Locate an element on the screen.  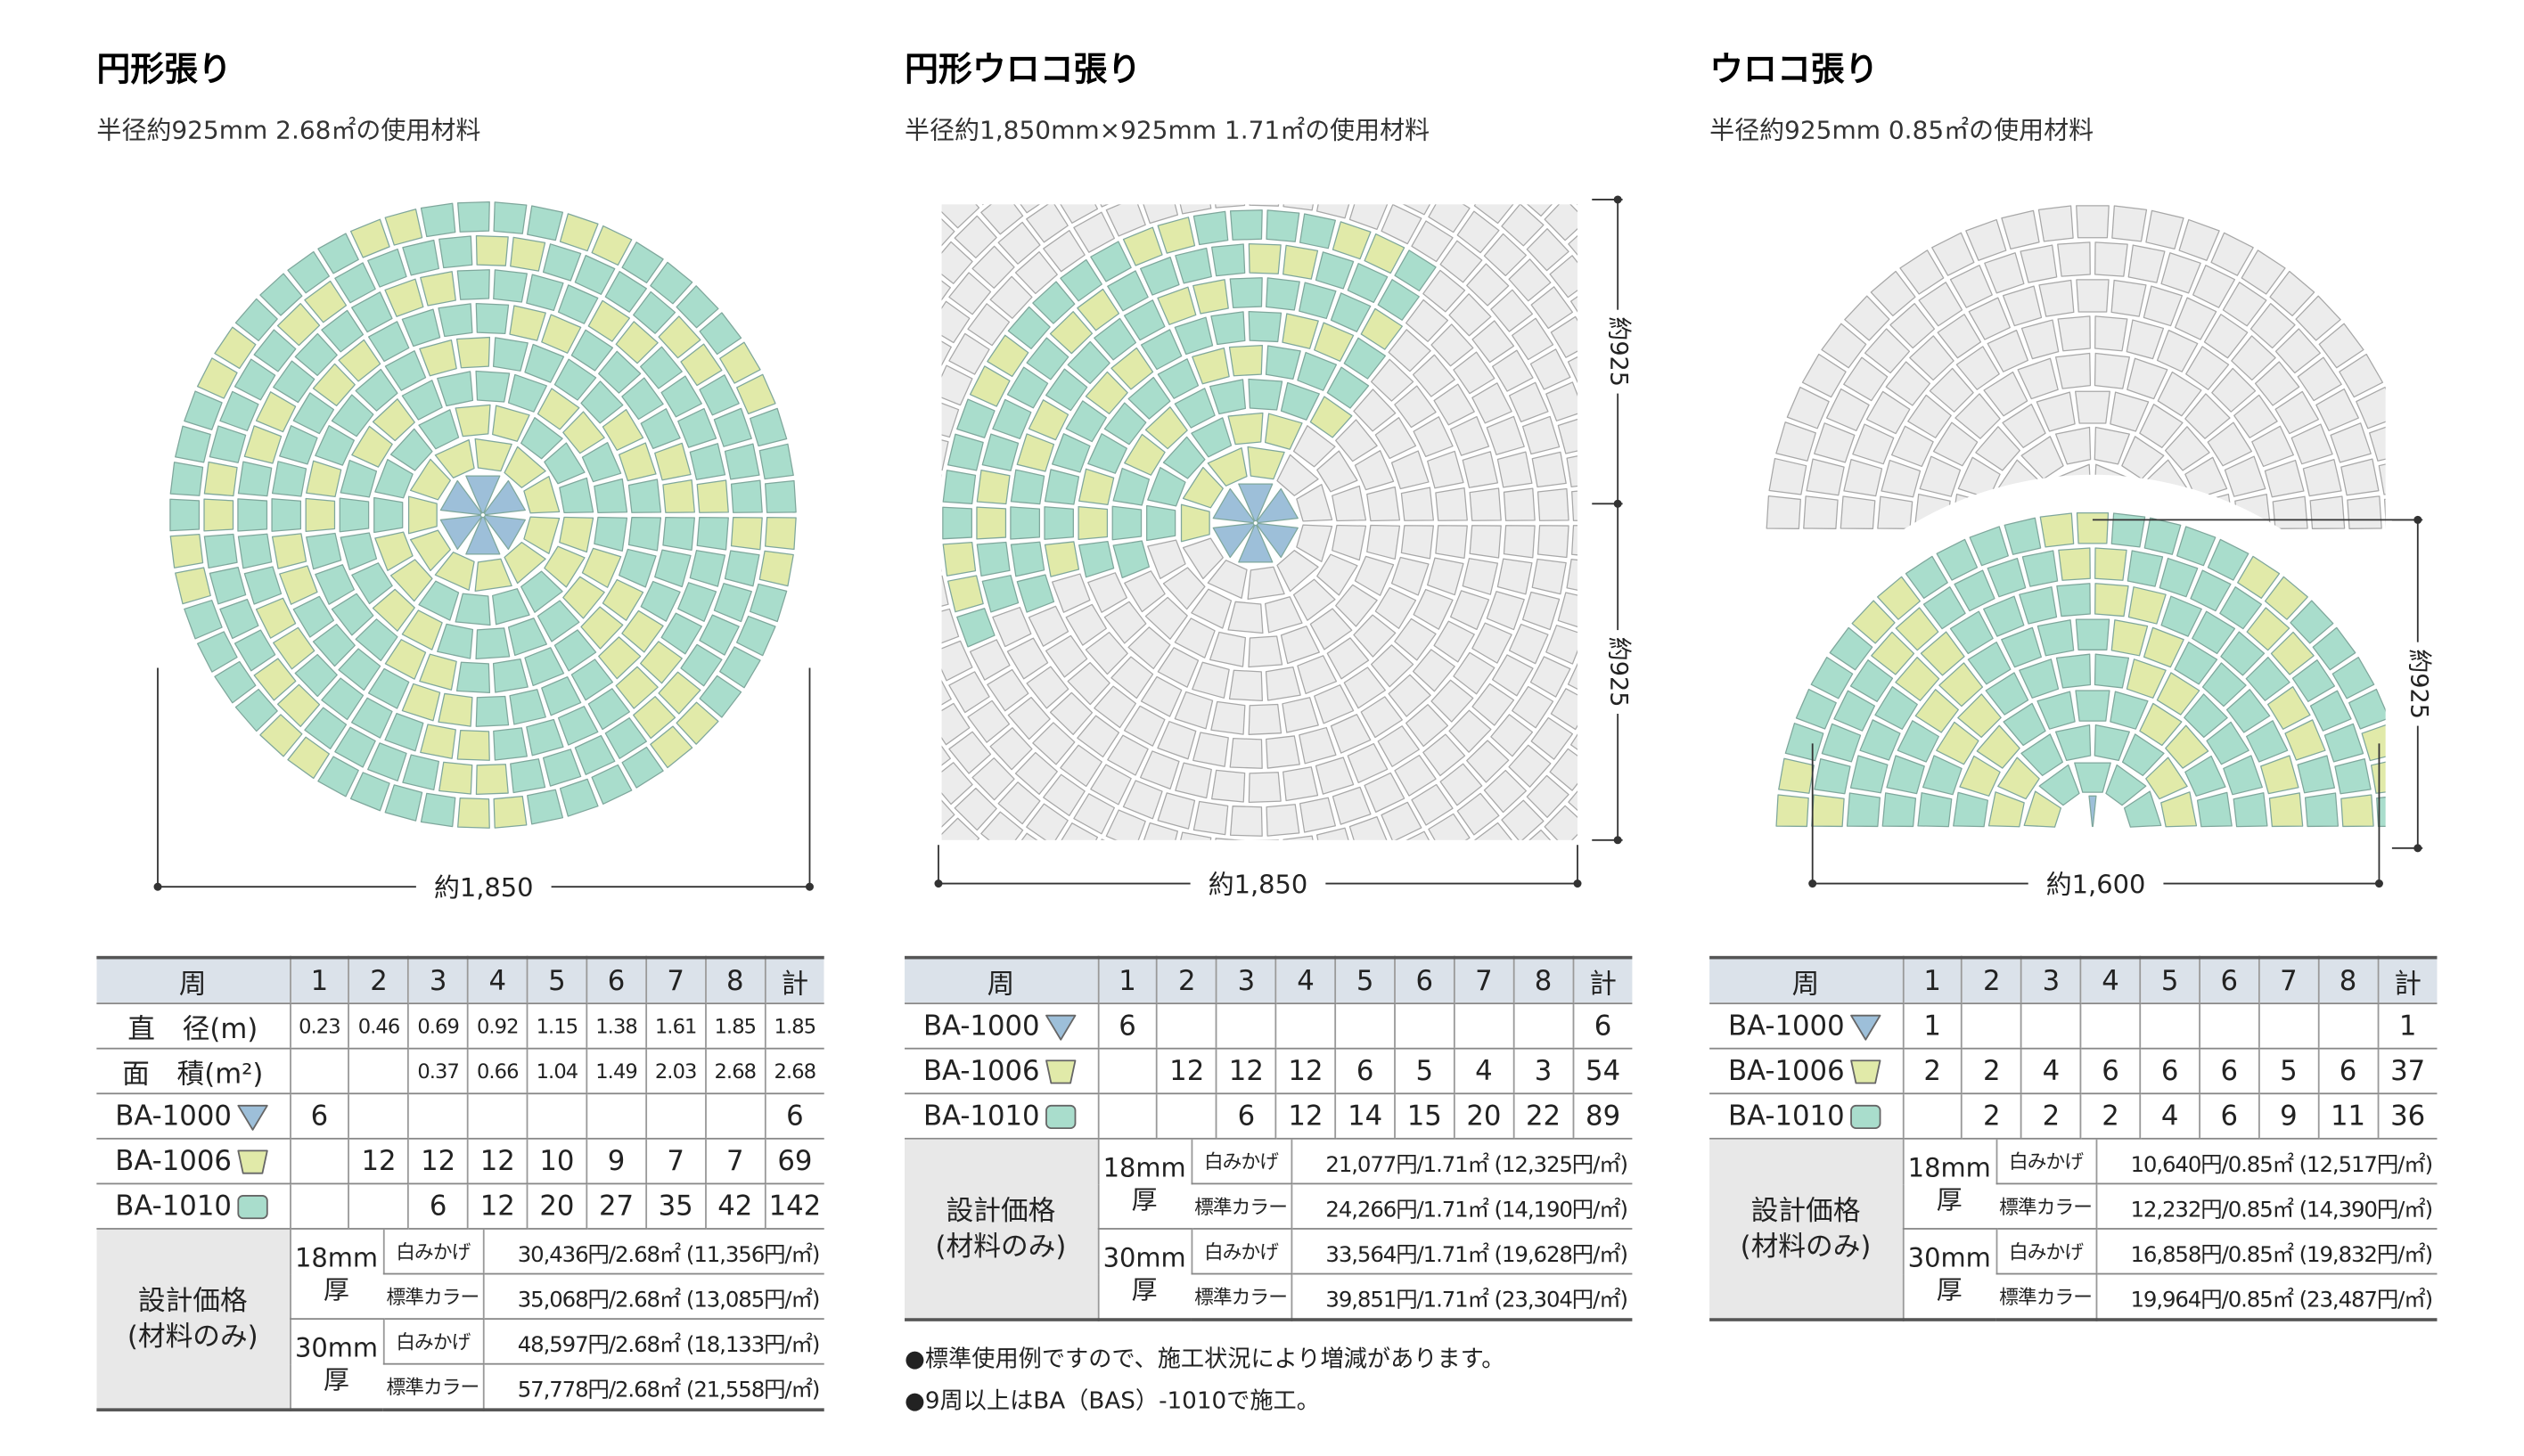
table-cell is located at coordinates (379, 1072).